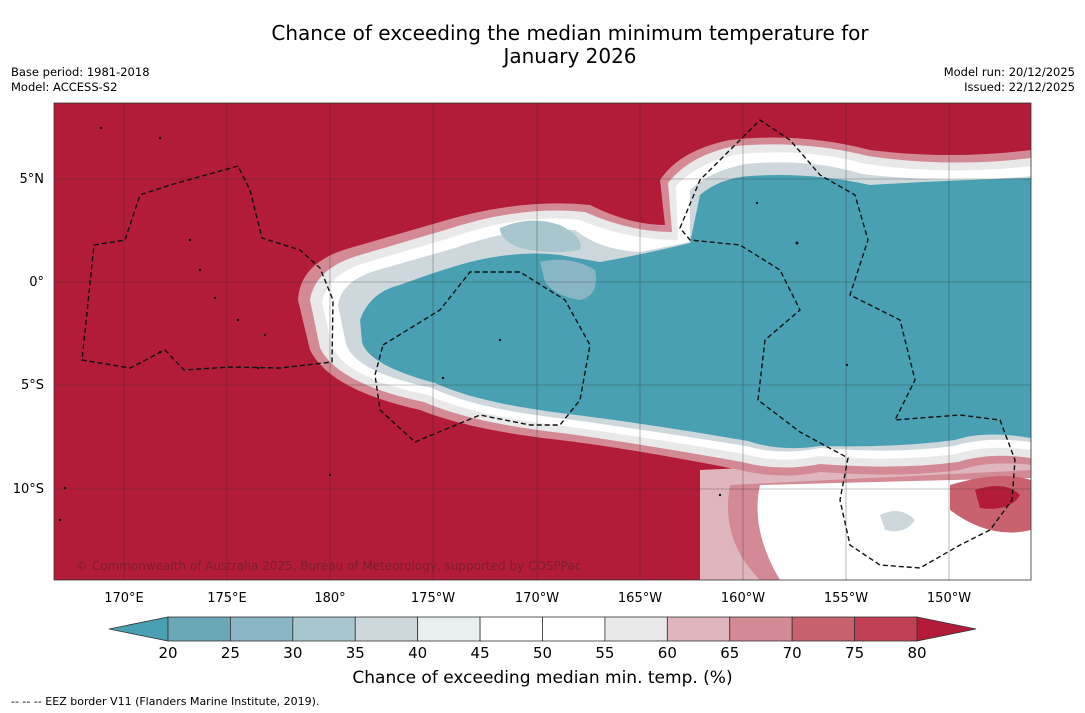 The height and width of the screenshot is (713, 1085). I want to click on title-line-2: January 2026, so click(570, 56).